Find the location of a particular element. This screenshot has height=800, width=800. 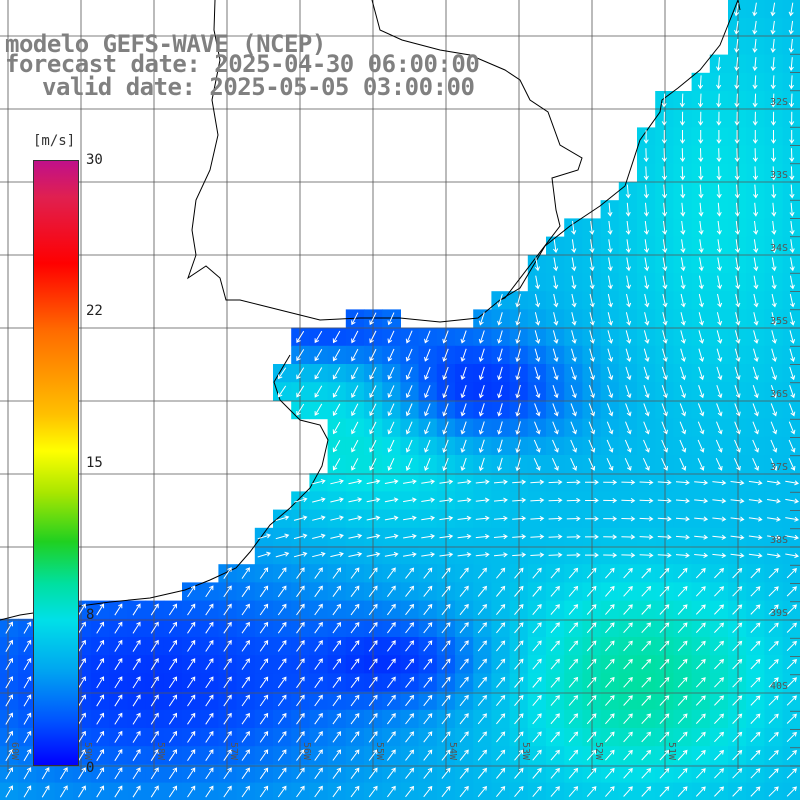

forecast-date: forecast date: 2025-04-30 06:00:00 is located at coordinates (242, 64).